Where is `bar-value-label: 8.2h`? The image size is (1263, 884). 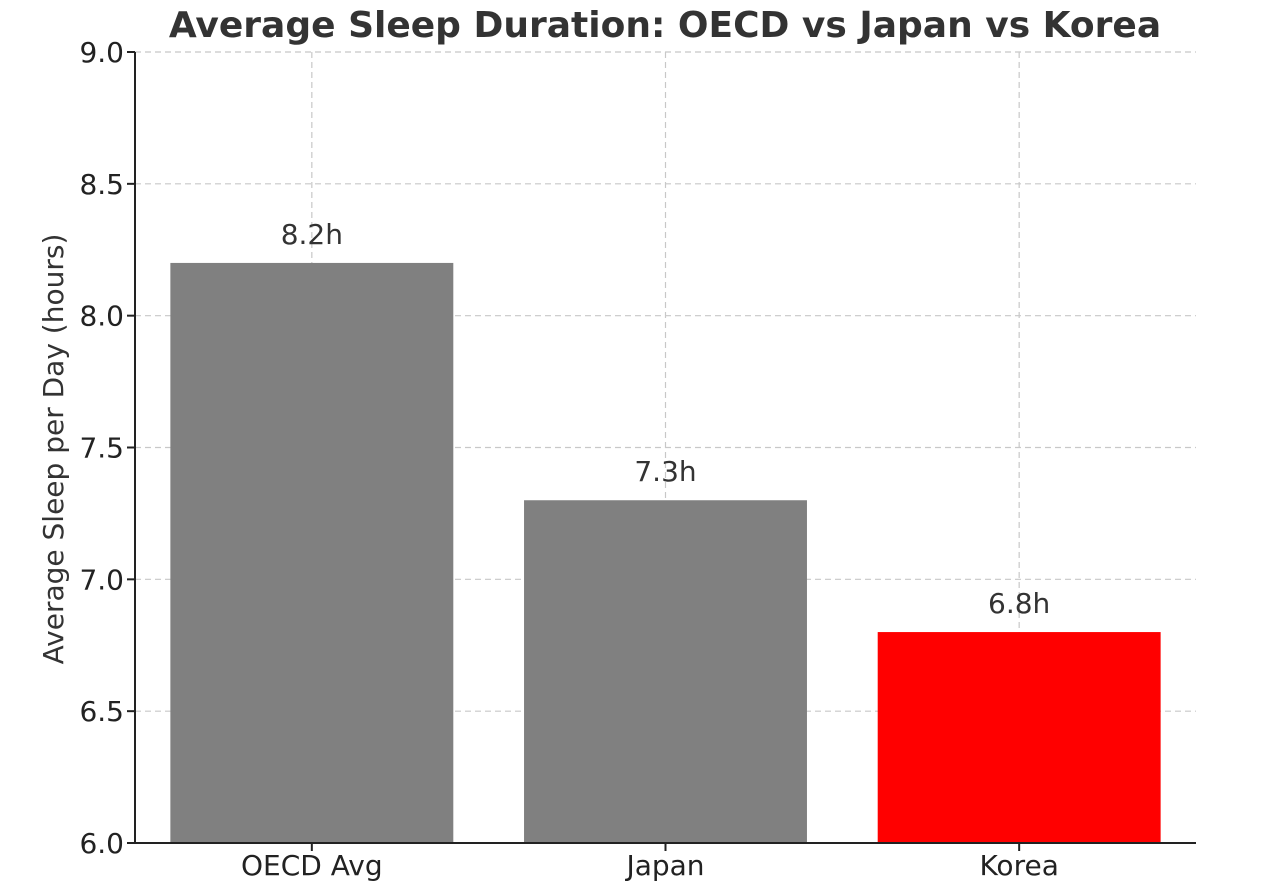
bar-value-label: 8.2h is located at coordinates (312, 234).